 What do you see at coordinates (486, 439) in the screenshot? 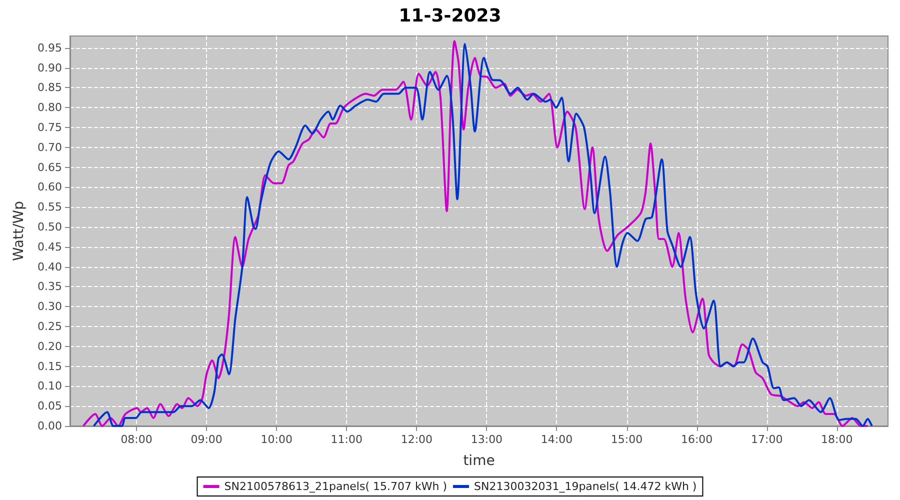
I see `x-tick-label: 13:00` at bounding box center [486, 439].